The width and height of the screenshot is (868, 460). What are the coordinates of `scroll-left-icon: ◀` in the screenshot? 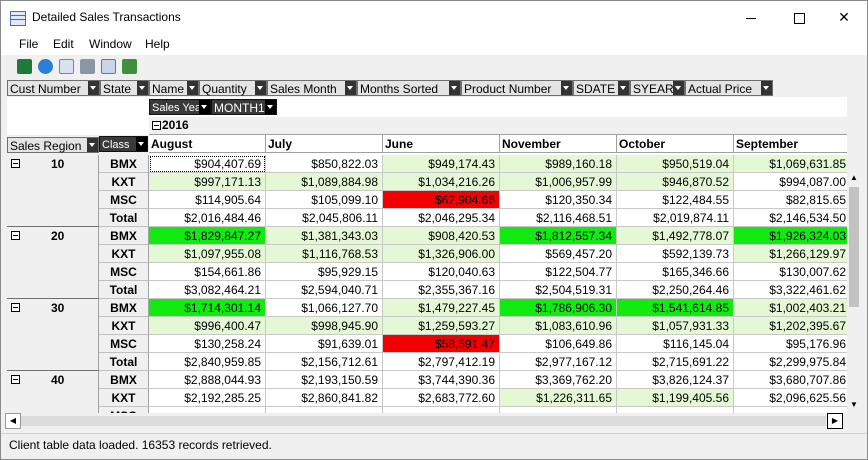 It's located at (13, 421).